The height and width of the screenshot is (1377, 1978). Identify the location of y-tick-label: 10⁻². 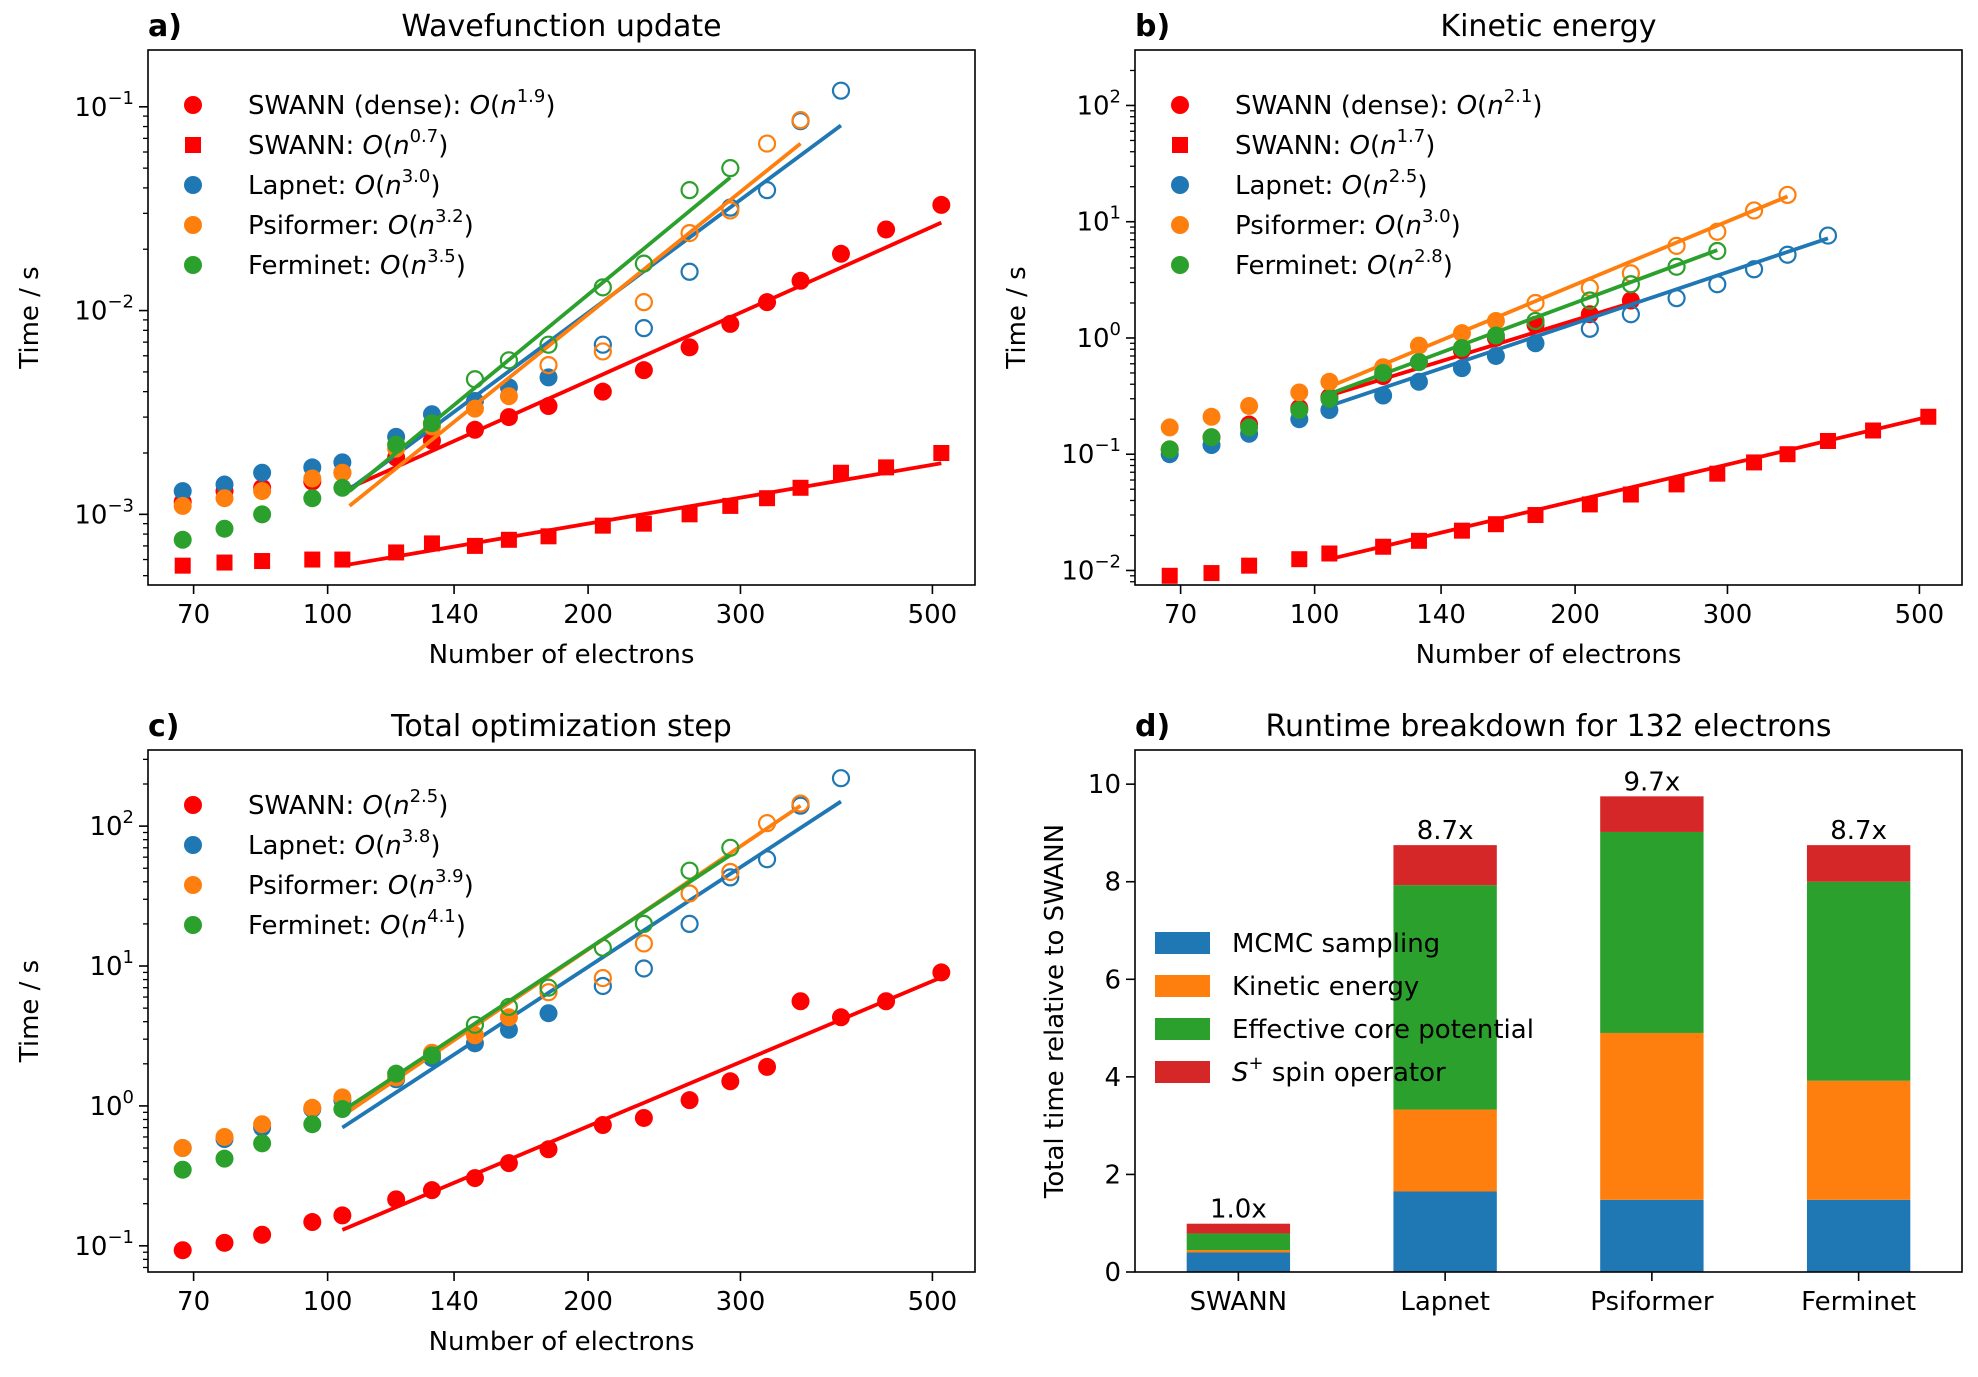
(1091, 568).